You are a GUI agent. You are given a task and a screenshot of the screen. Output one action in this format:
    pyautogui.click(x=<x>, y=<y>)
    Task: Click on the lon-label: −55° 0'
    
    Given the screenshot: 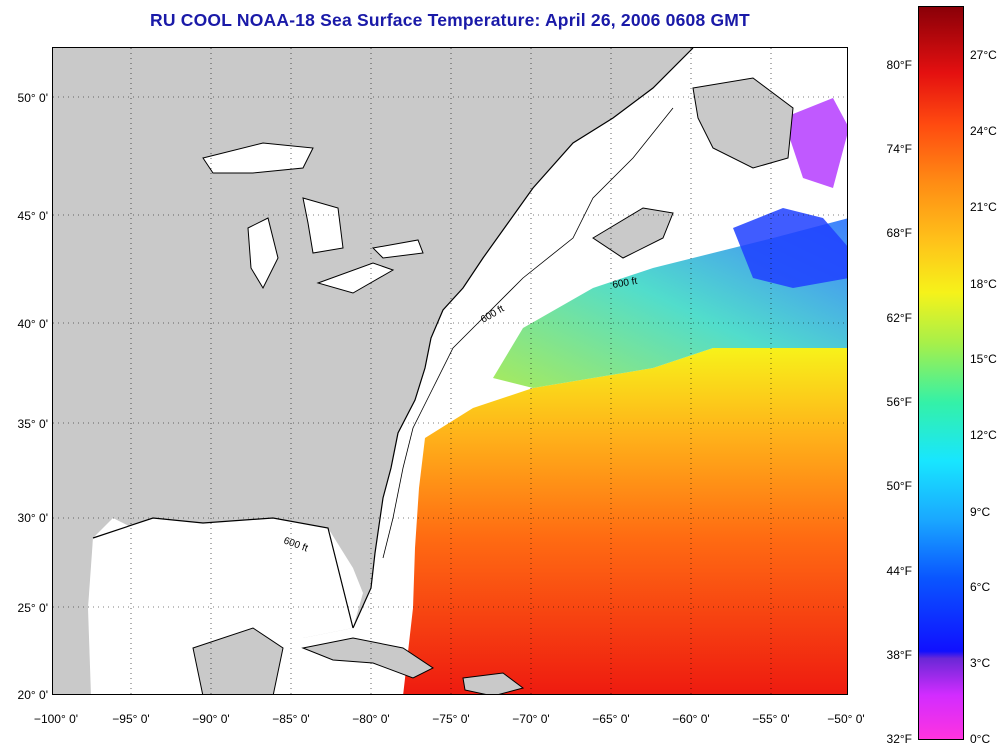 What is the action you would take?
    pyautogui.click(x=771, y=719)
    